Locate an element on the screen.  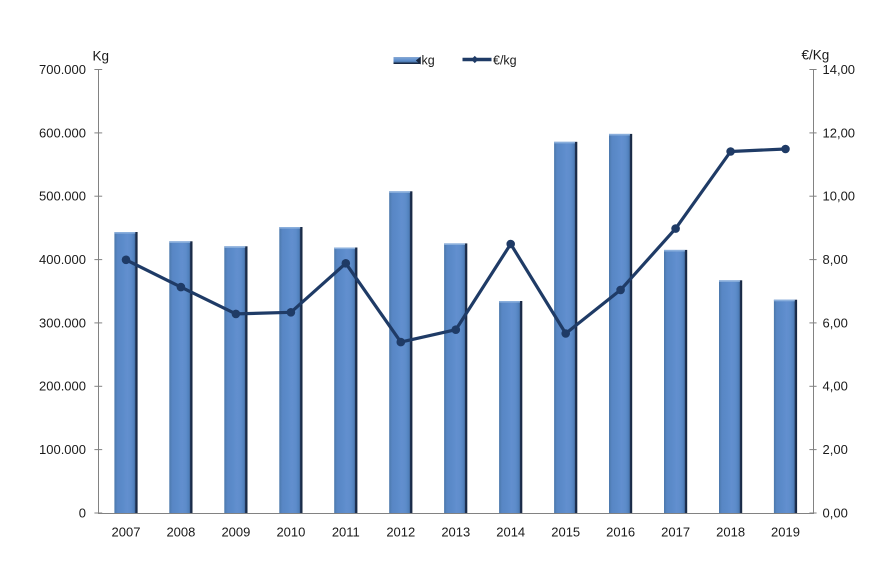
svg-text: 14,00 is located at coordinates (839, 69).